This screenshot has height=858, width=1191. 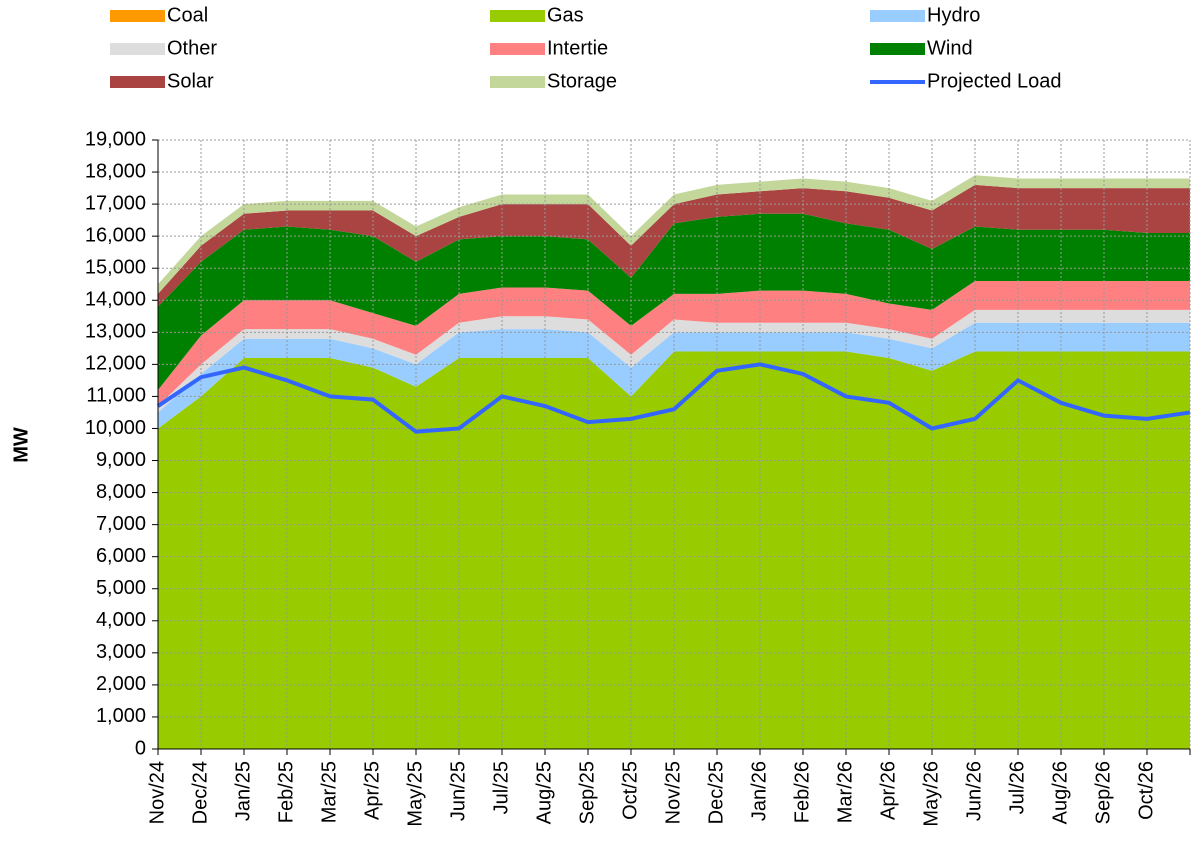 What do you see at coordinates (759, 791) in the screenshot?
I see `x-tick-label: Jan/26` at bounding box center [759, 791].